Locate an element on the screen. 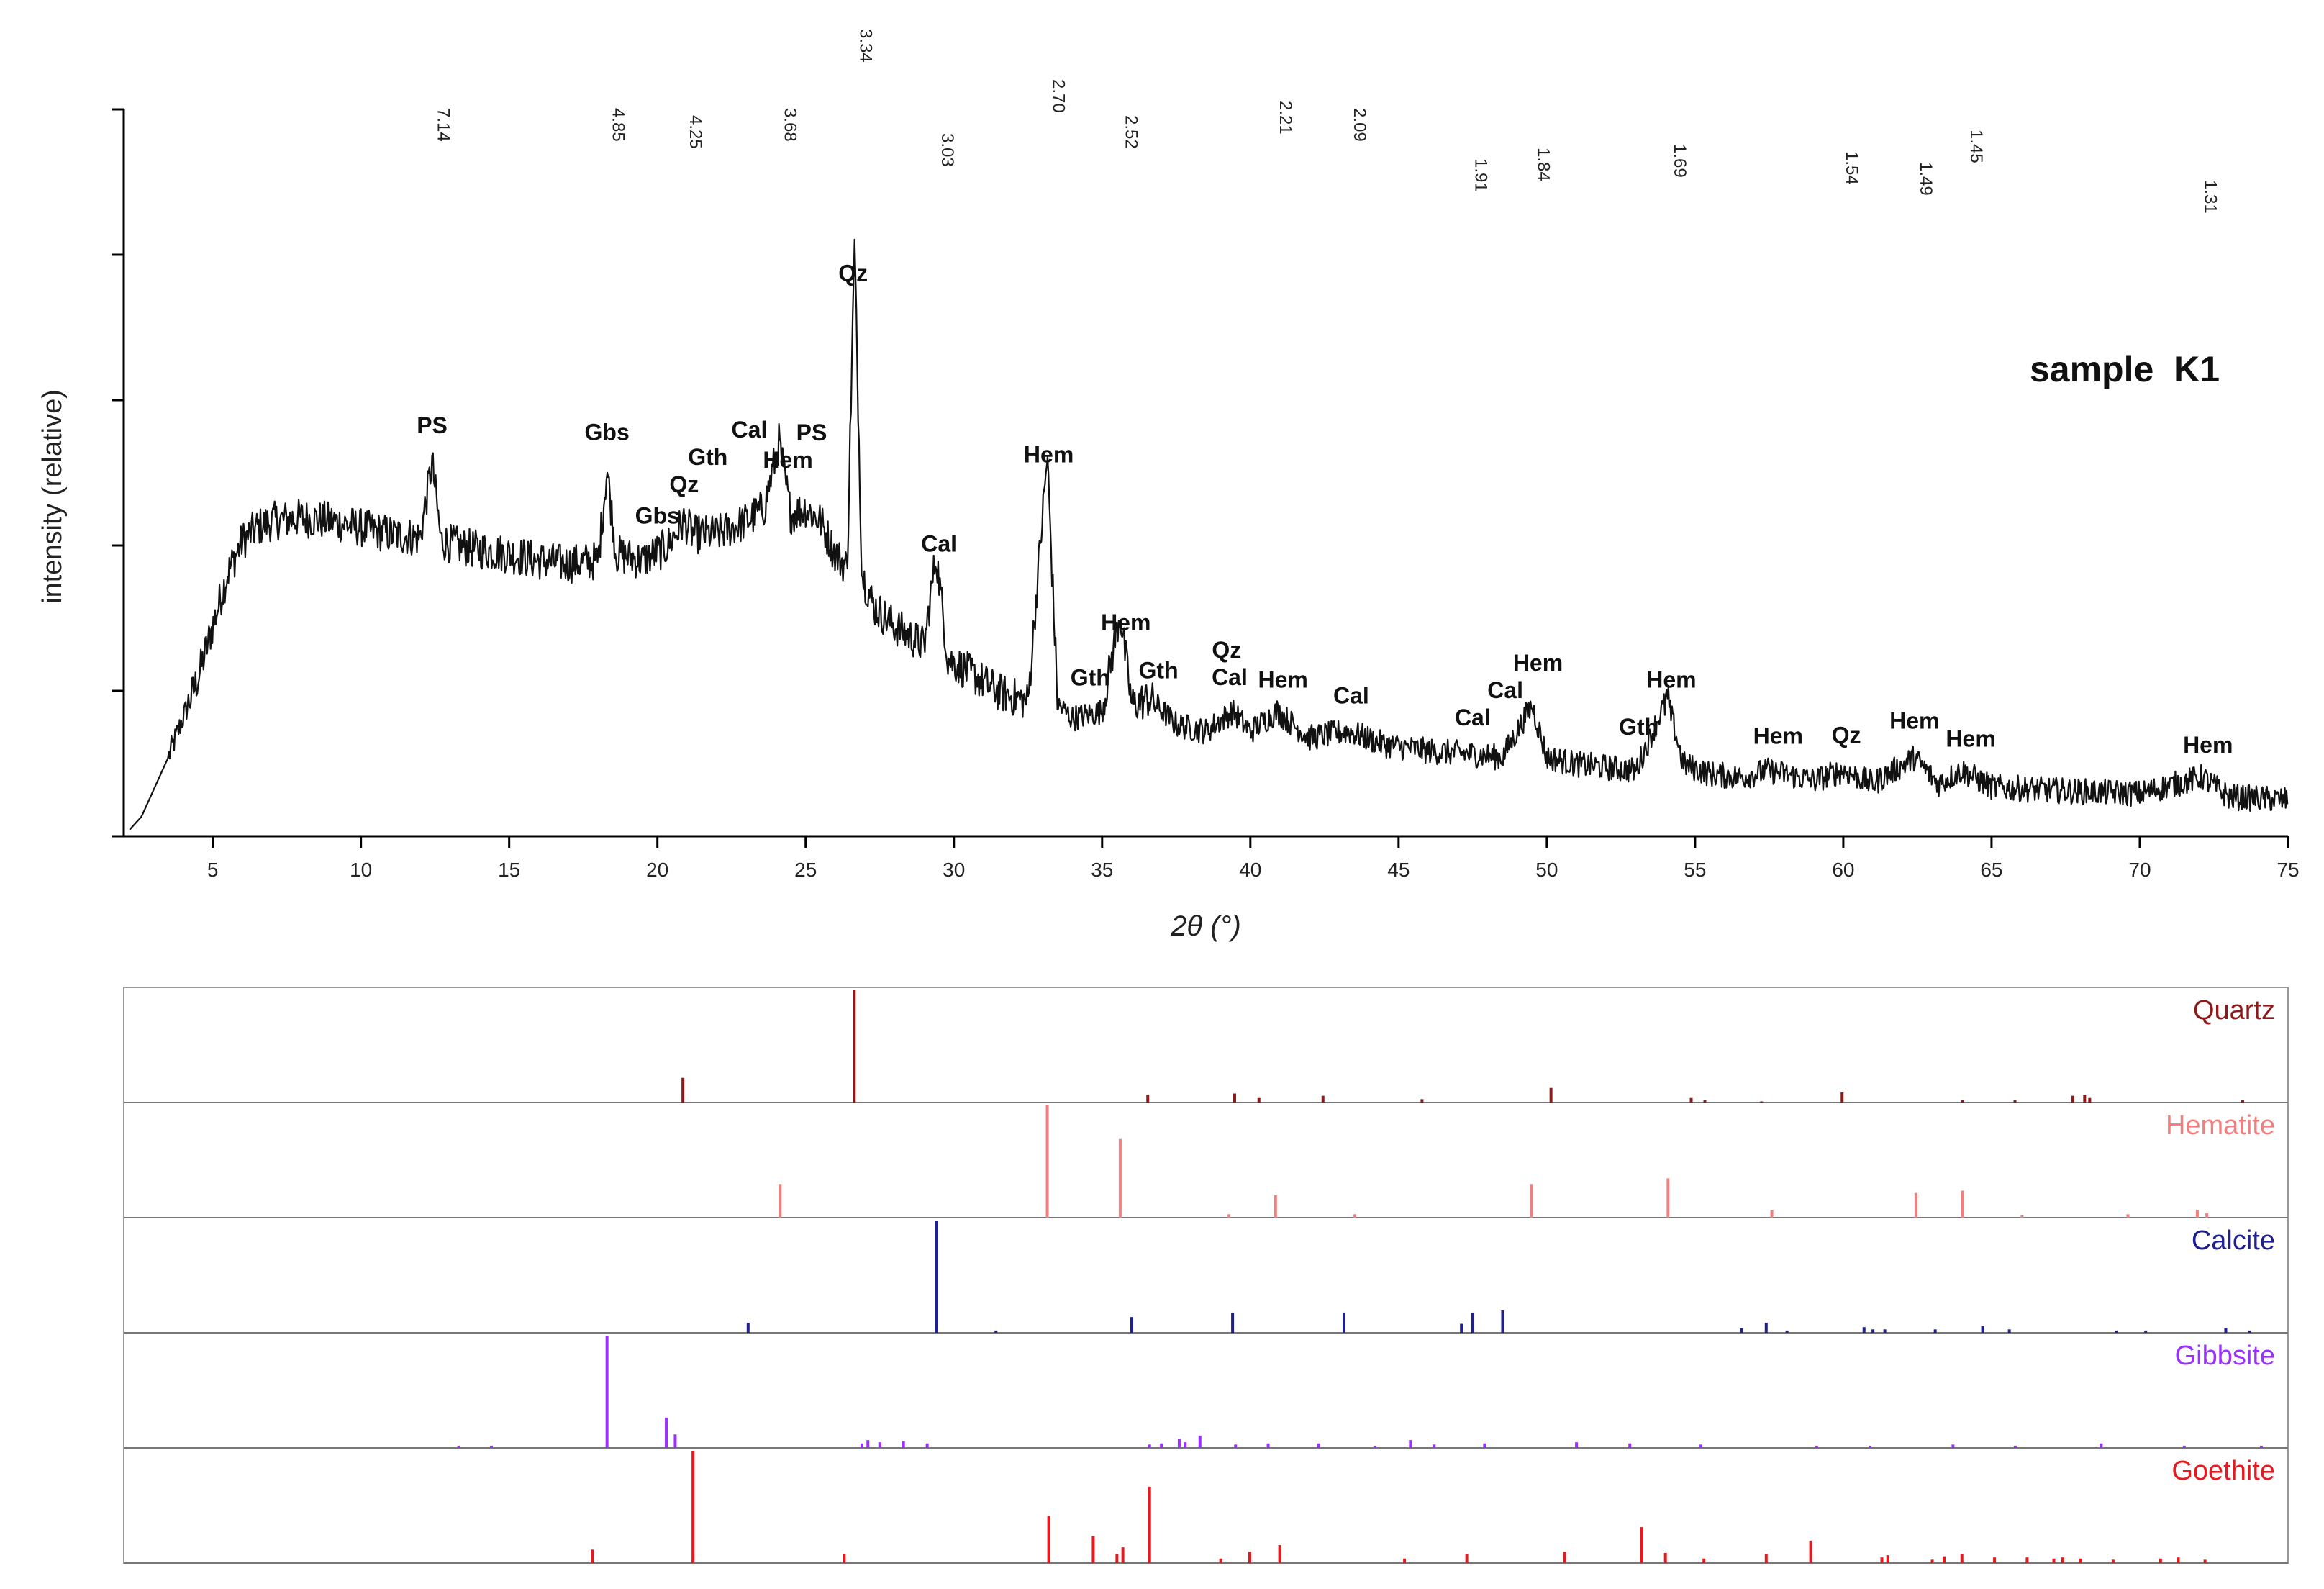 The height and width of the screenshot is (1589, 2324). d-spacing-label: 2.52 is located at coordinates (1131, 132).